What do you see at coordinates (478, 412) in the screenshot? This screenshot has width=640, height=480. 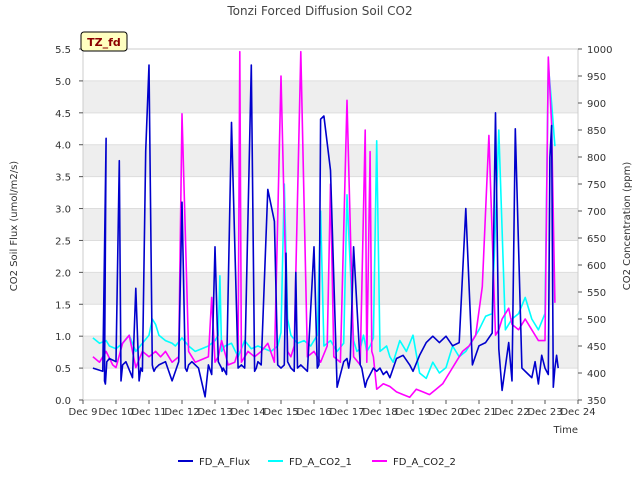 I see `x-tick-label: Dec 21` at bounding box center [478, 412].